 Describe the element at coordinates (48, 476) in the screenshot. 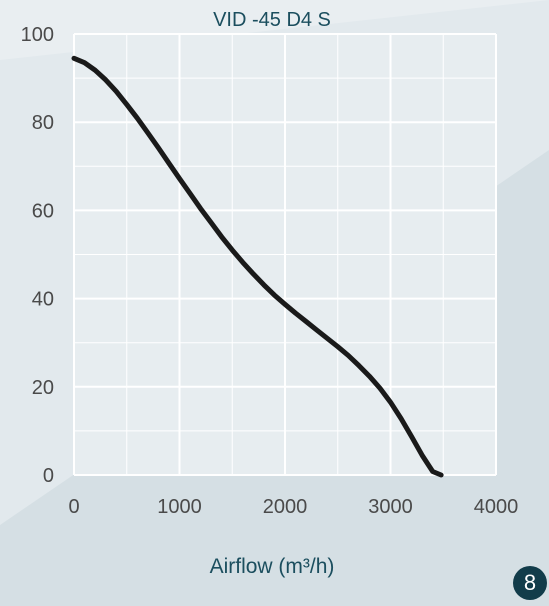

I see `y-tick-label: 0` at that location.